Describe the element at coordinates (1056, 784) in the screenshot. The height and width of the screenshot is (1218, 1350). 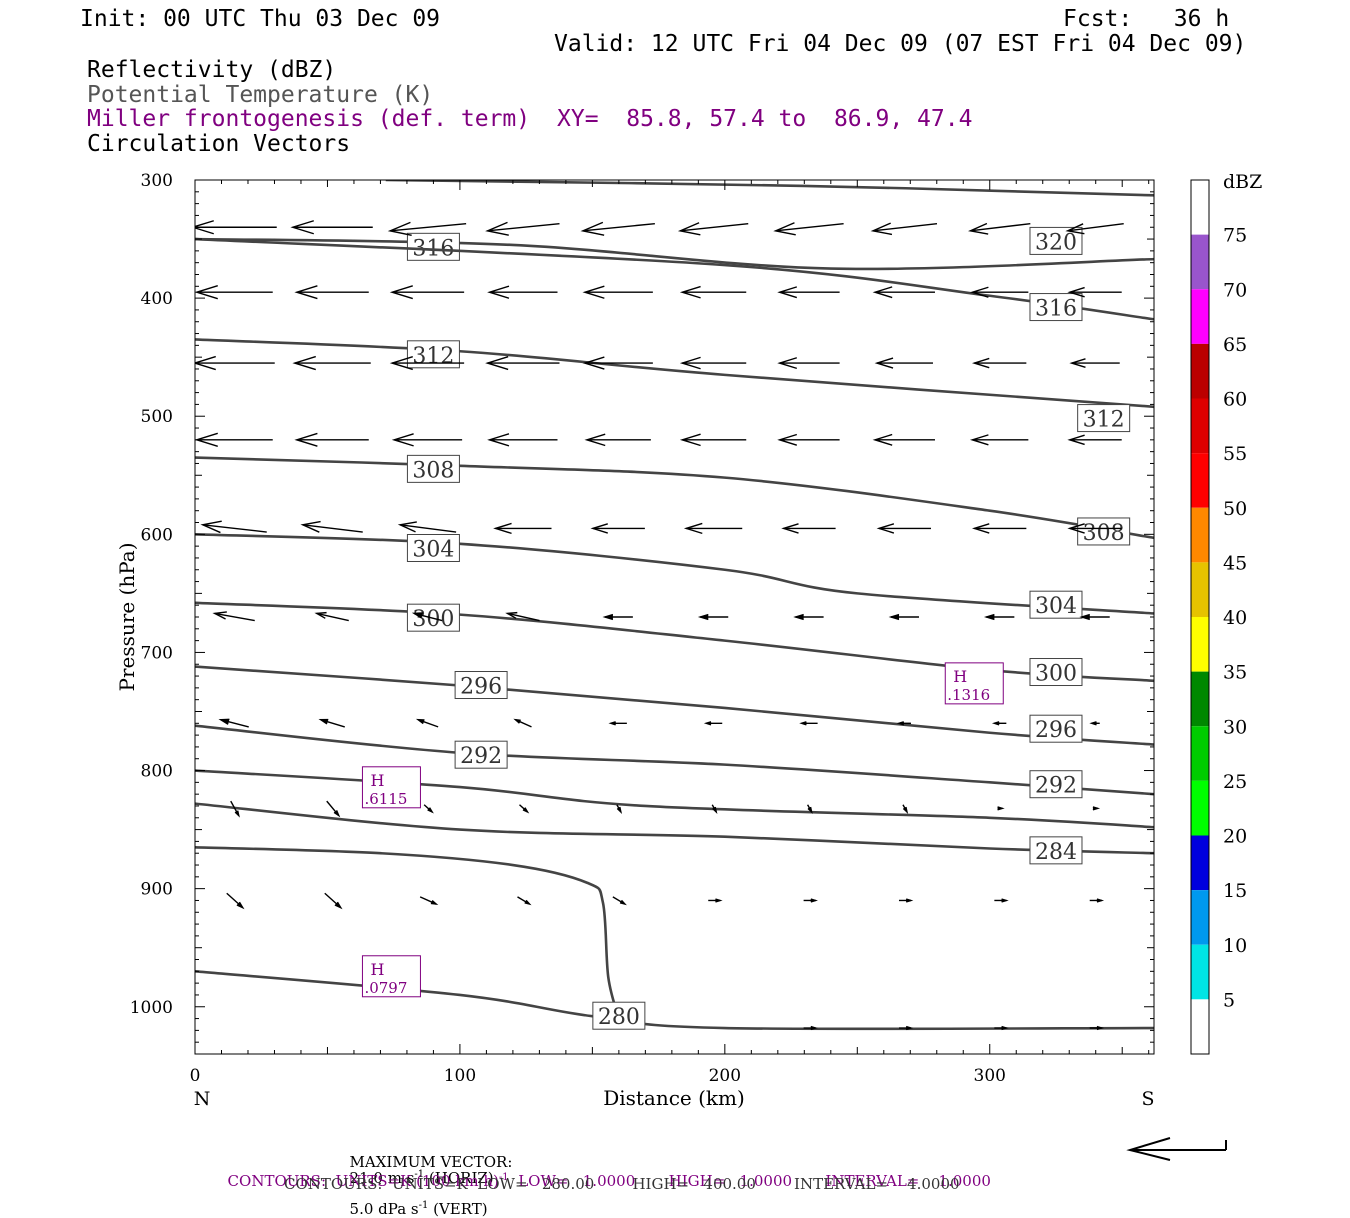
I see `theta-contour-label: 292` at that location.